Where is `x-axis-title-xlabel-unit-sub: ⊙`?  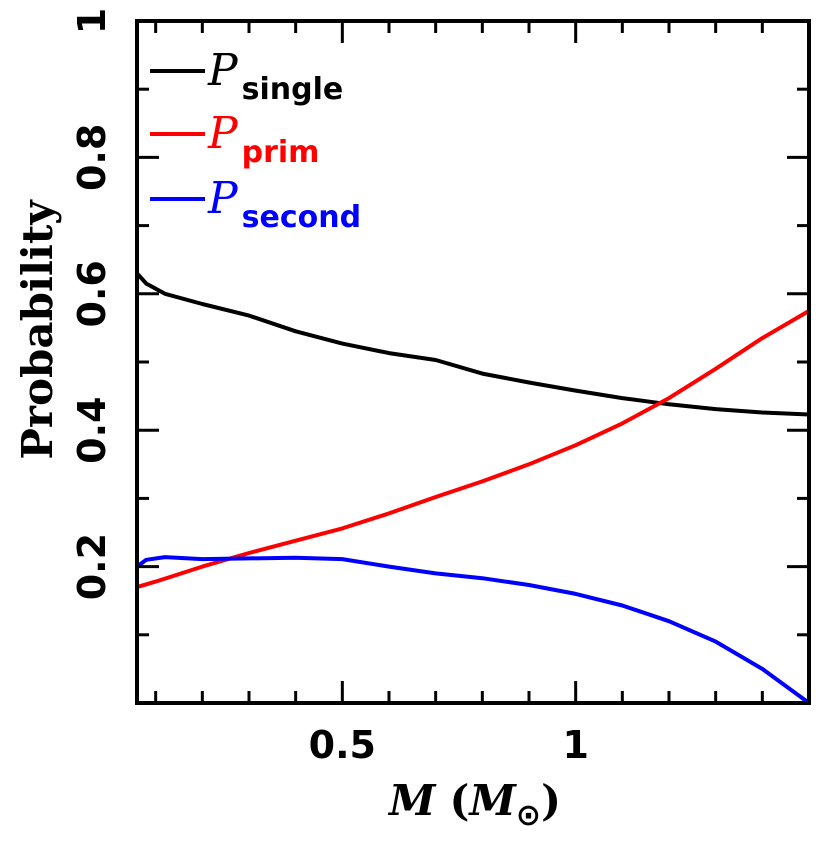 x-axis-title-xlabel-unit-sub: ⊙ is located at coordinates (528, 815).